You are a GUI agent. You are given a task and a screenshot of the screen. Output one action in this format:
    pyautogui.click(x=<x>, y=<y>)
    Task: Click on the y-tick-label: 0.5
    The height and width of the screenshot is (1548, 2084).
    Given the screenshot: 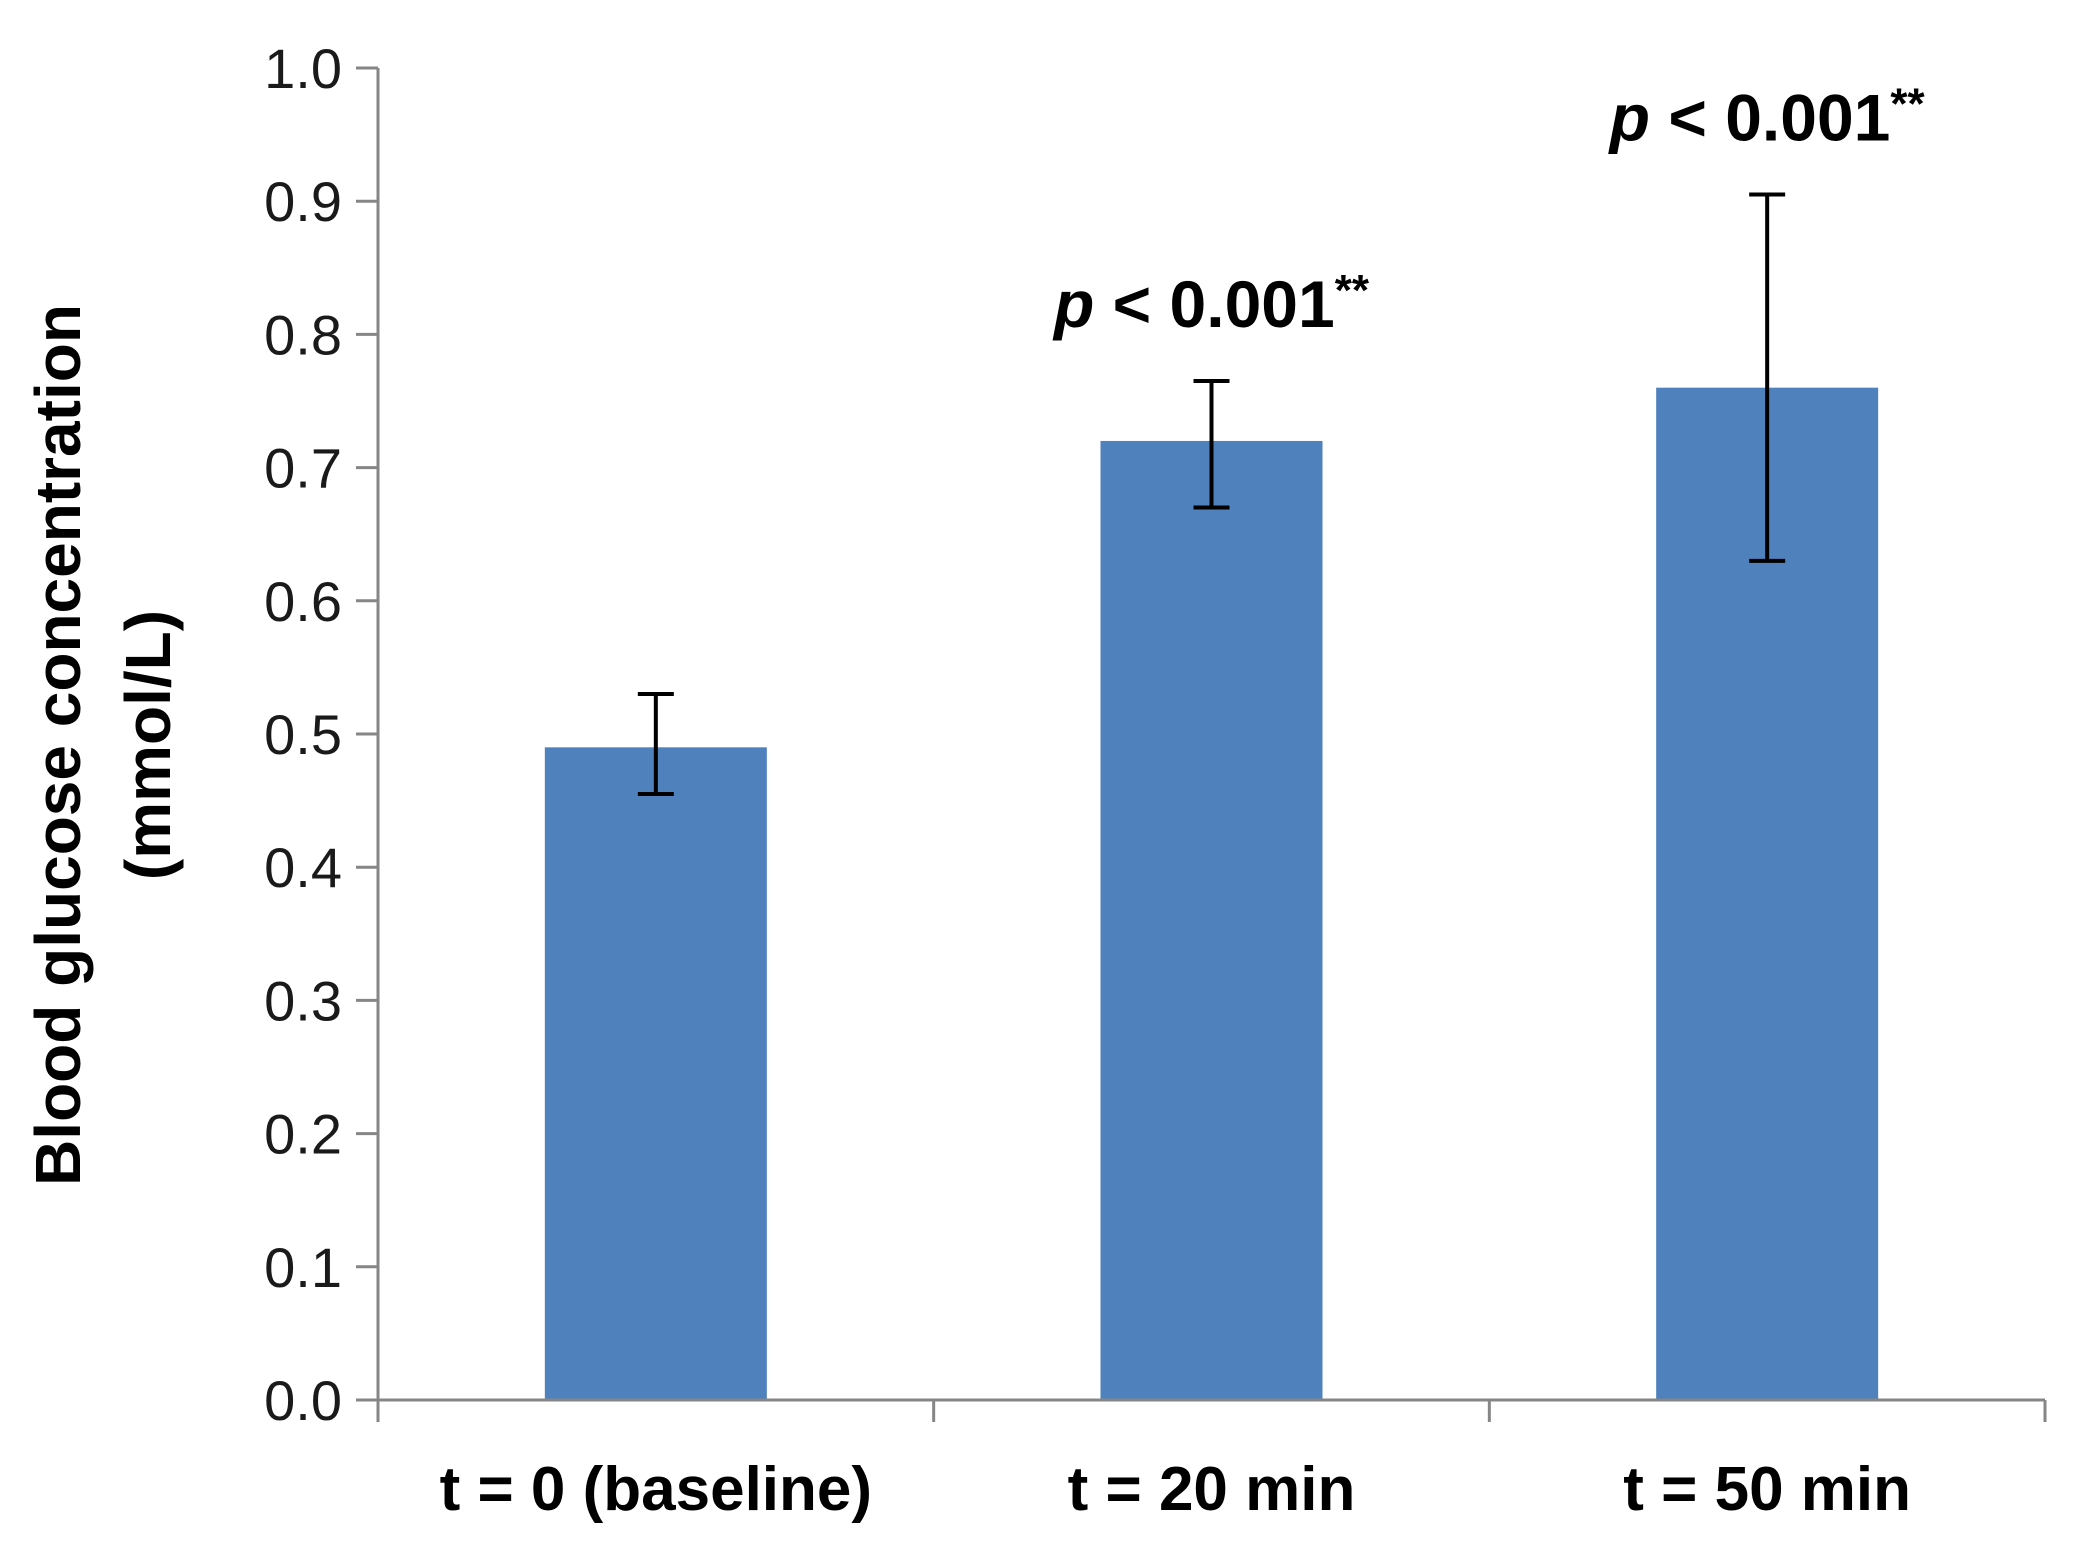 What is the action you would take?
    pyautogui.click(x=303, y=734)
    